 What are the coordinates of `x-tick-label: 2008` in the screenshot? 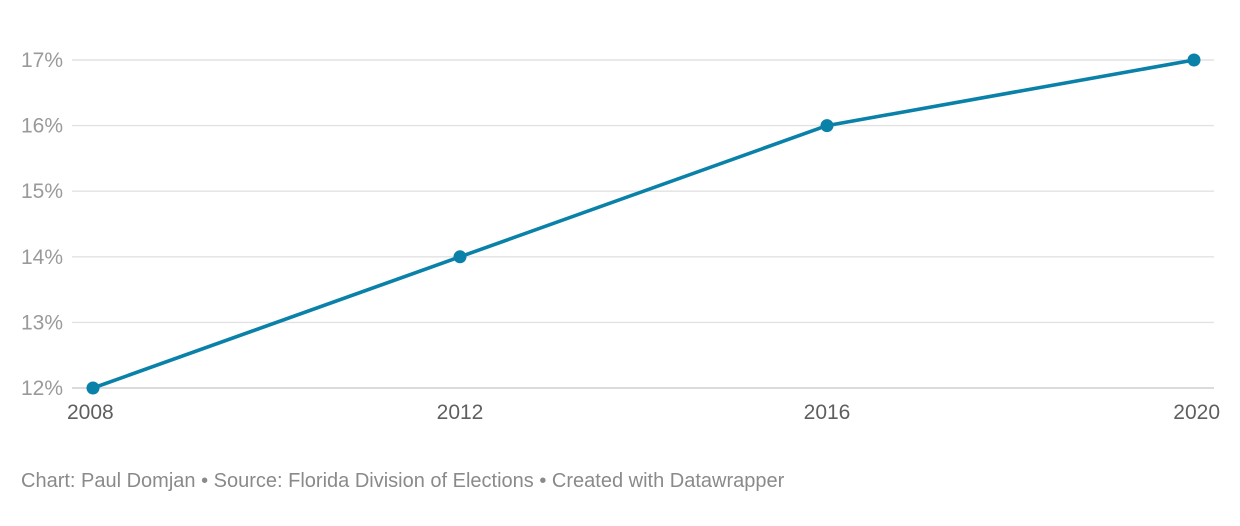 It's located at (90, 412).